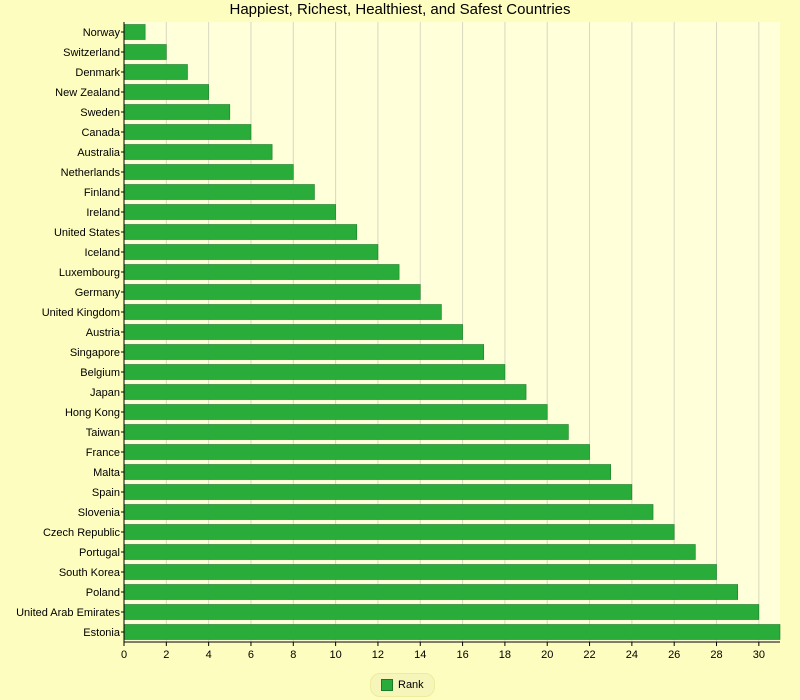  I want to click on category-label: Australia, so click(99, 153).